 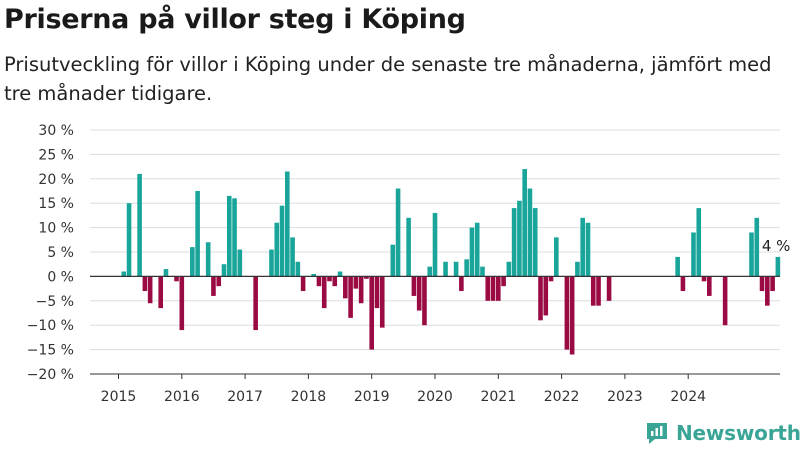 What do you see at coordinates (50, 351) in the screenshot?
I see `y-tick-label: −15 %` at bounding box center [50, 351].